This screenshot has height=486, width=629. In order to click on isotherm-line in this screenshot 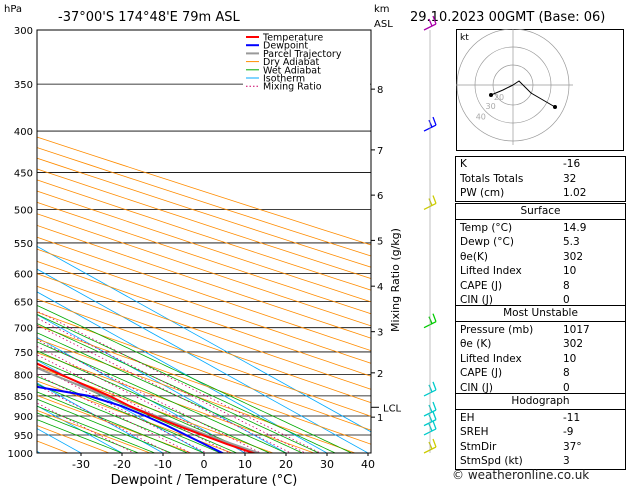, I will do `click(141, 394)`.